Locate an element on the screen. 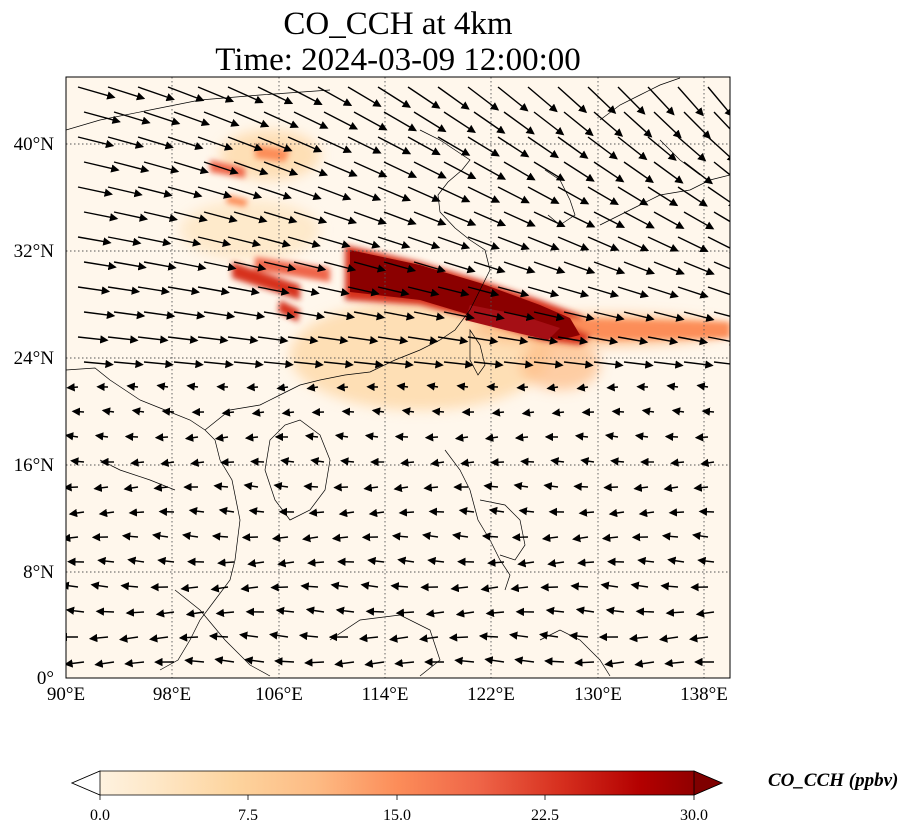 This screenshot has height=836, width=921. colorbar-over-extension is located at coordinates (708, 783).